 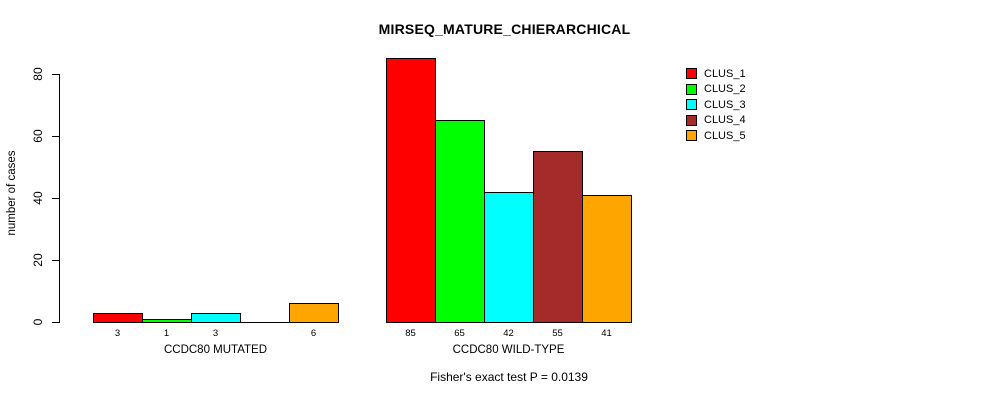 What do you see at coordinates (606, 333) in the screenshot?
I see `bar-value-label: 41` at bounding box center [606, 333].